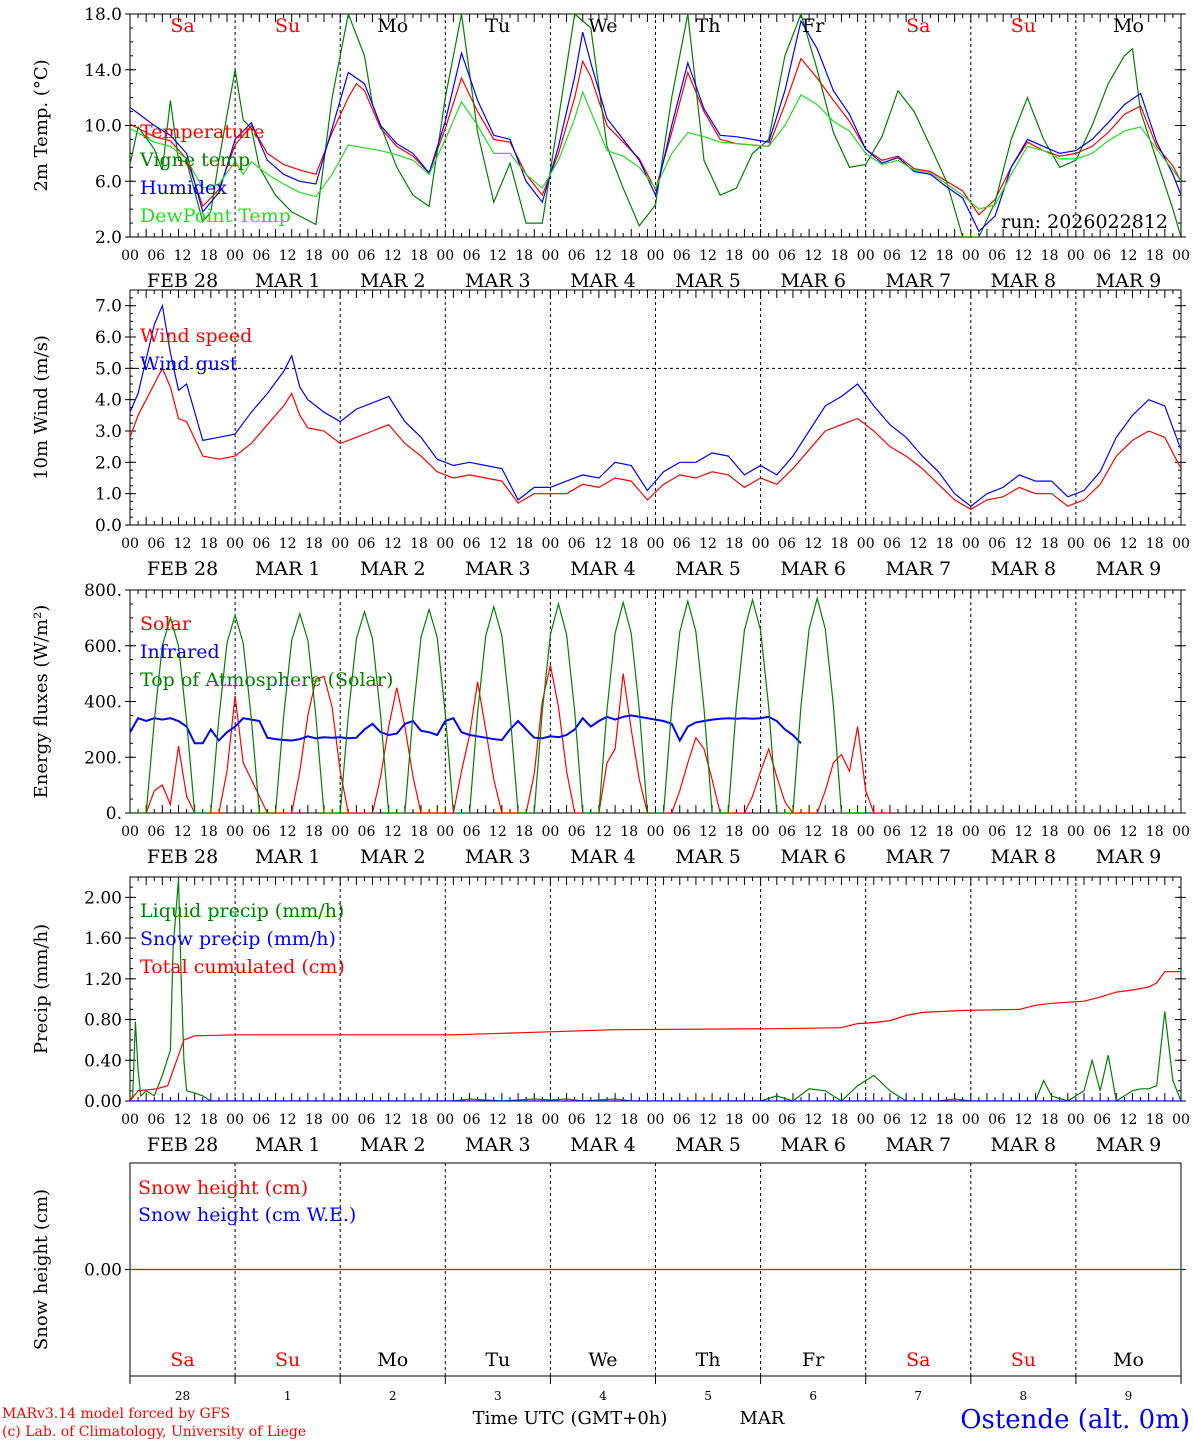  Describe the element at coordinates (1128, 1360) in the screenshot. I see `weekday-label: Mo` at that location.